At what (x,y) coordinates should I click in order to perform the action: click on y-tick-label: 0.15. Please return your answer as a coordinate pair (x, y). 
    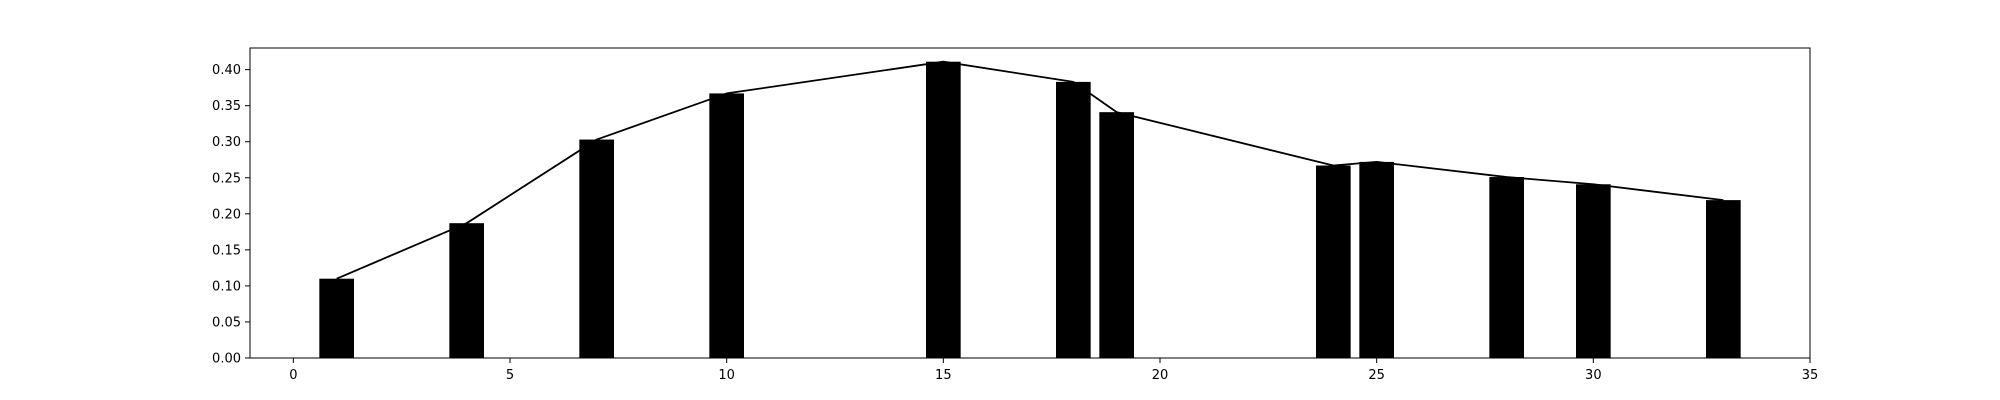
    Looking at the image, I should click on (226, 250).